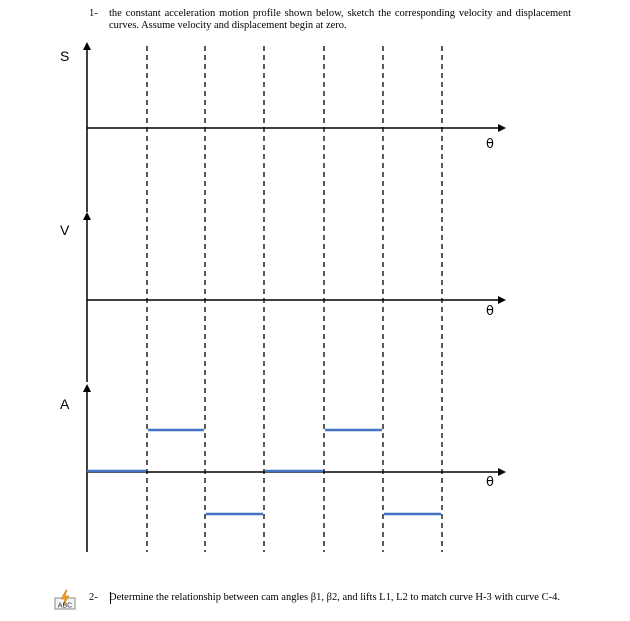 The height and width of the screenshot is (621, 630). Describe the element at coordinates (93, 13) in the screenshot. I see `question-1-number: 1-` at that location.